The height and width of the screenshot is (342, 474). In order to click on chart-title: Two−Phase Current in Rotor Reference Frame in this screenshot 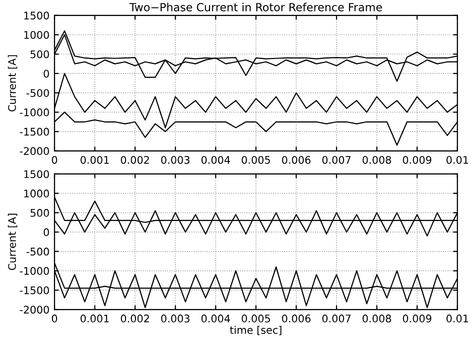, I will do `click(255, 7)`.